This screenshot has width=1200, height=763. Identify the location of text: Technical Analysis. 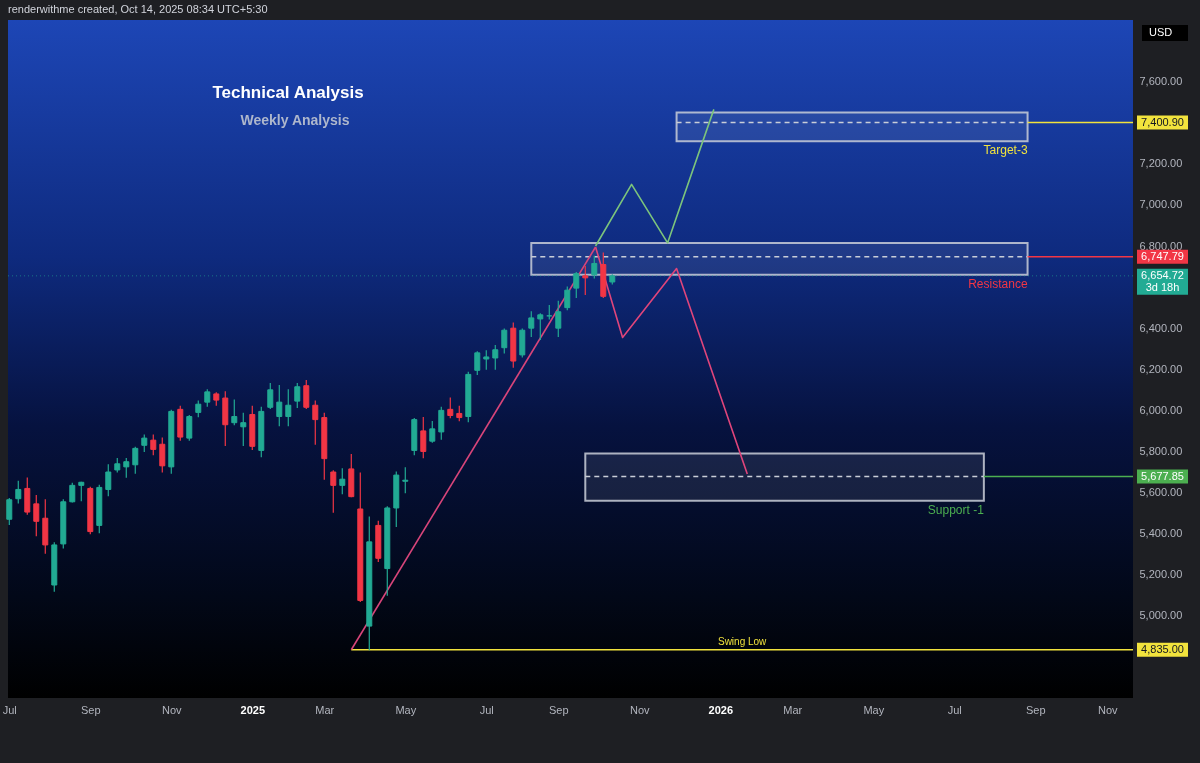
(288, 92).